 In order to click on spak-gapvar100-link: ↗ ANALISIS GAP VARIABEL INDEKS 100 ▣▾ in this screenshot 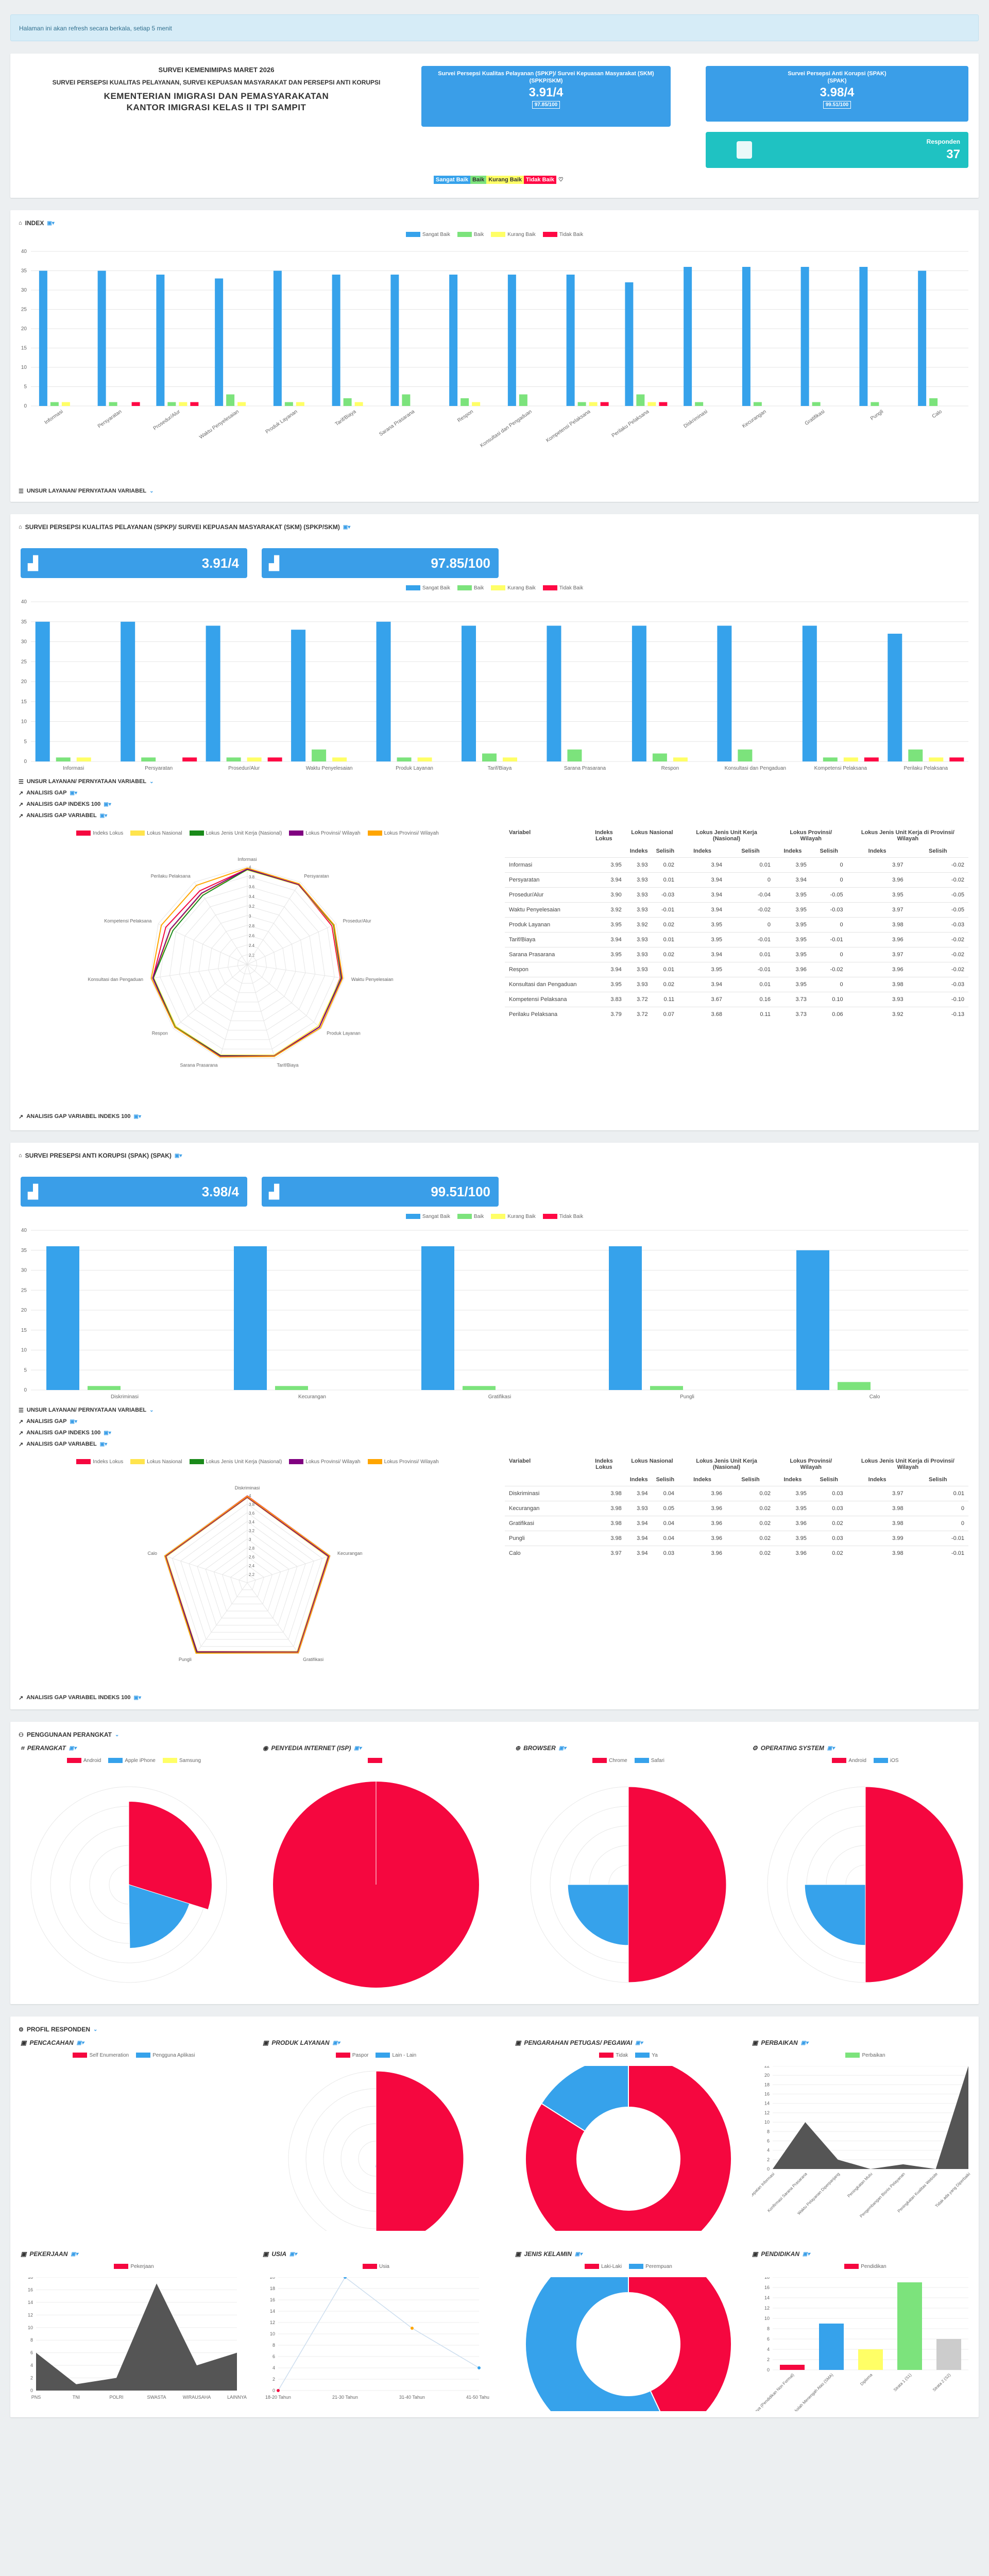, I will do `click(80, 1697)`.